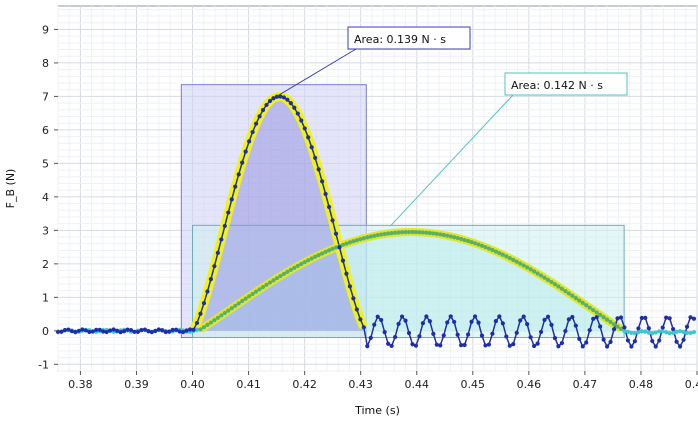  Describe the element at coordinates (192, 384) in the screenshot. I see `x-tick-label: 0.40` at that location.